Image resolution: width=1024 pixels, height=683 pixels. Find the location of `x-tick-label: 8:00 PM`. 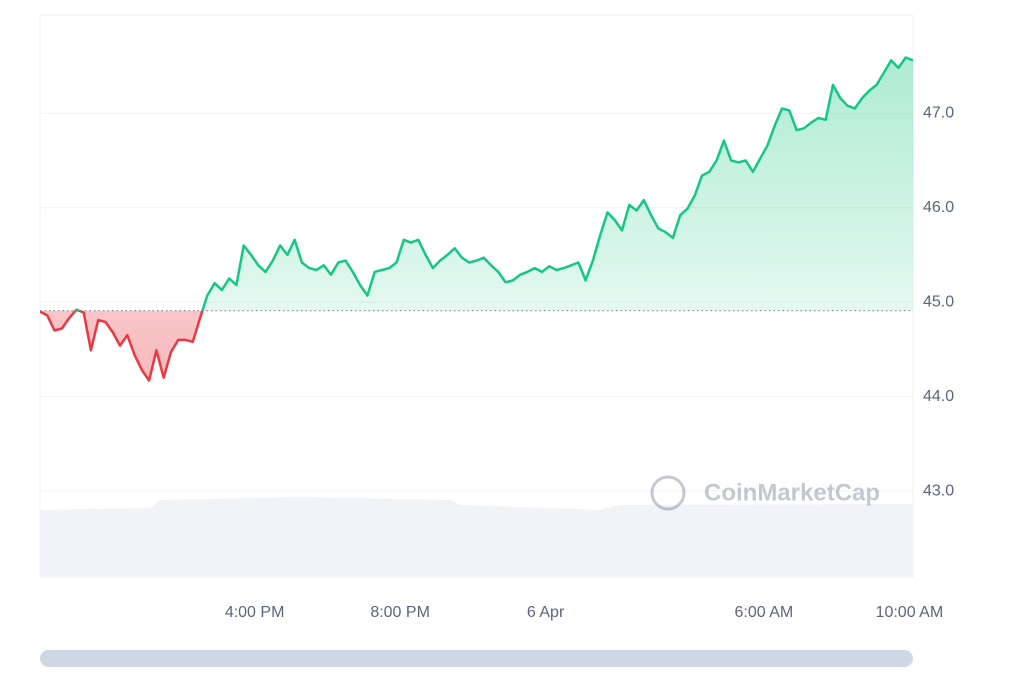

x-tick-label: 8:00 PM is located at coordinates (400, 612).